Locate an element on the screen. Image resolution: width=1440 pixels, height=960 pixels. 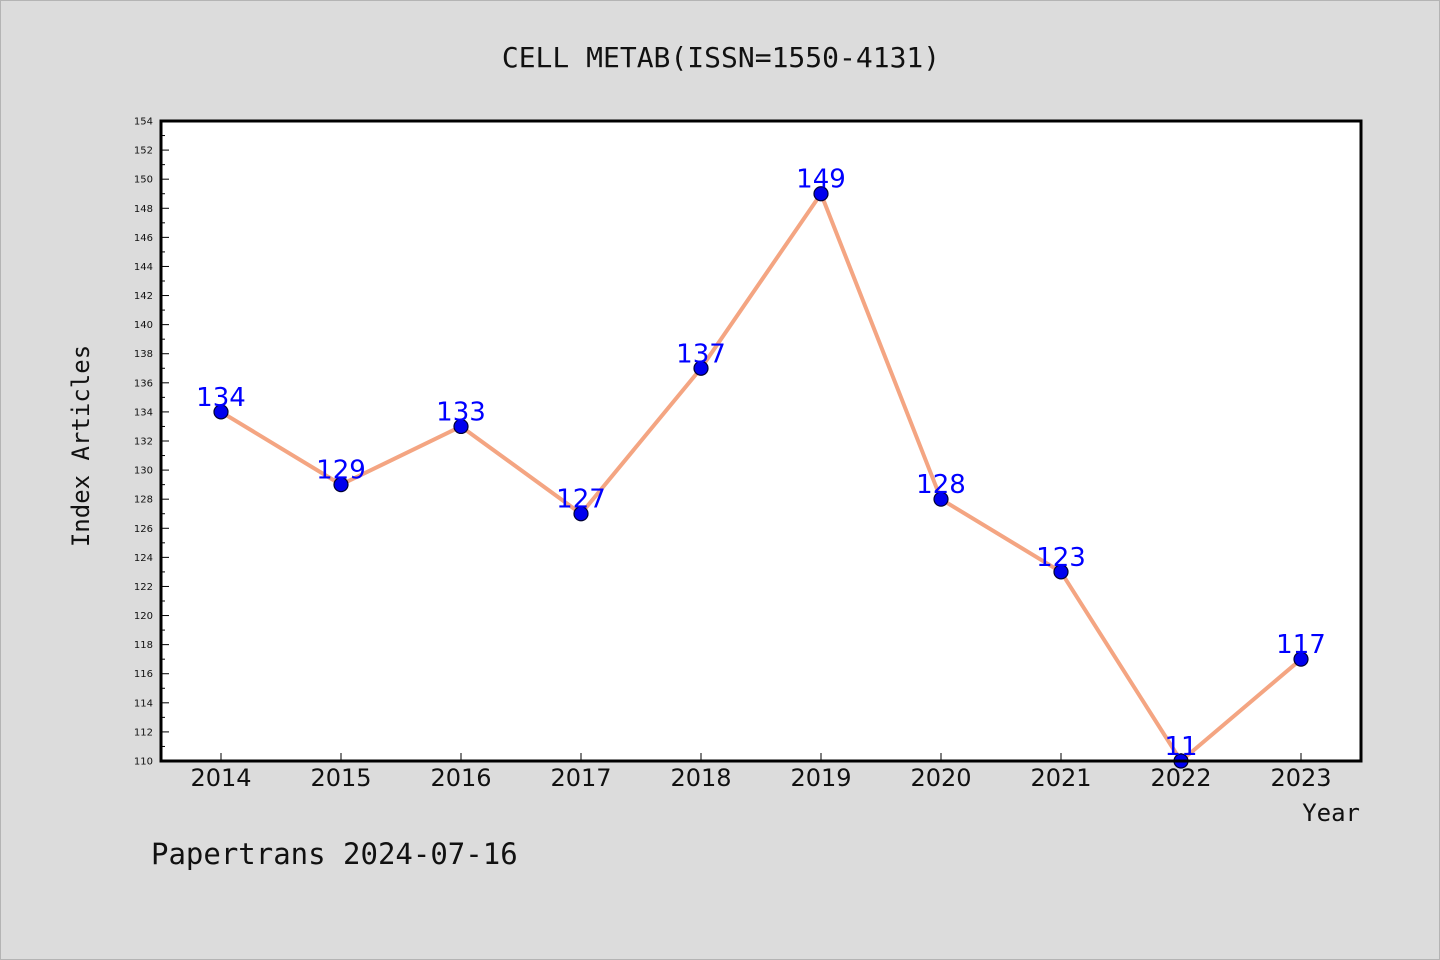
y-tick-label: 130 is located at coordinates (143, 471).